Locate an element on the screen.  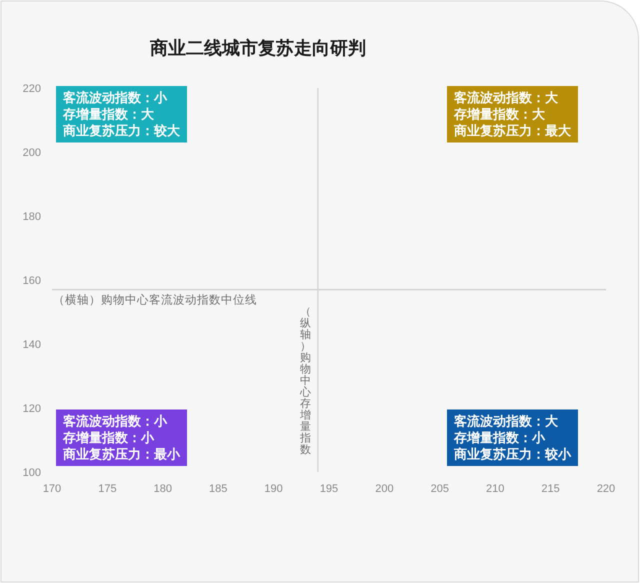
ref-line-label: （横轴）购物中心客流波动指数中位线 is located at coordinates (155, 300).